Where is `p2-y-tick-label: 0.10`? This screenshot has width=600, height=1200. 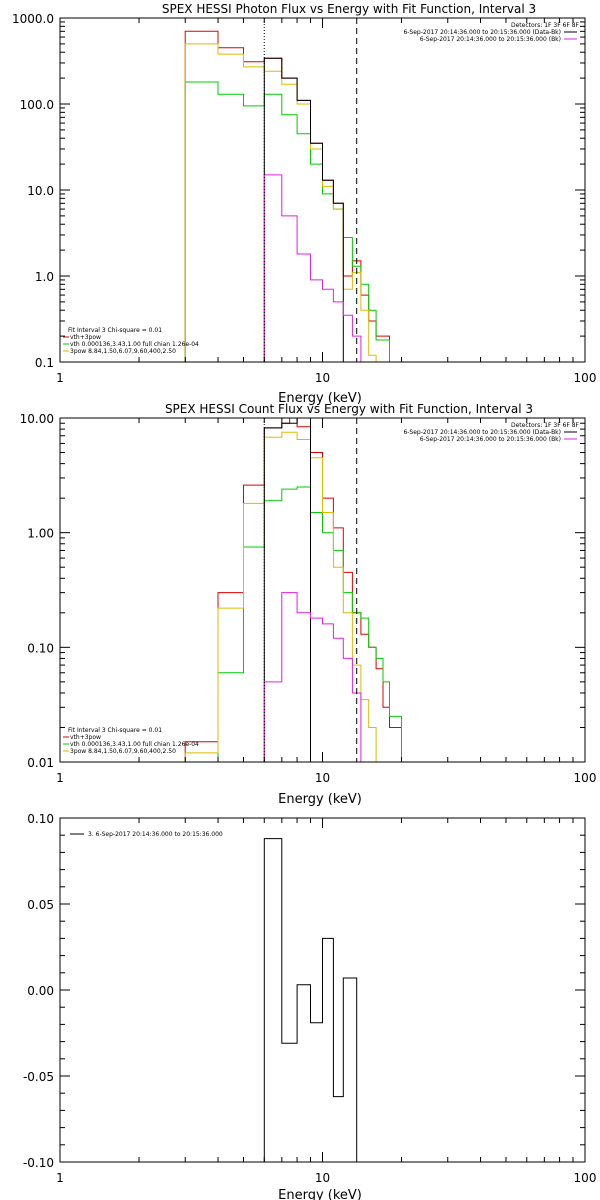
p2-y-tick-label: 0.10 is located at coordinates (40, 648).